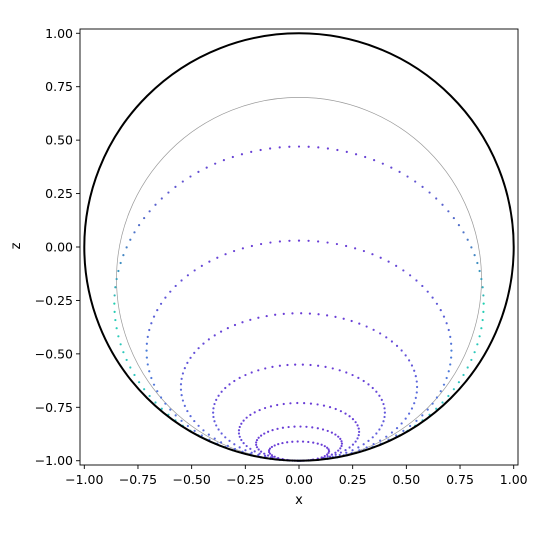  I want to click on x-tick-label: 0.50, so click(406, 479).